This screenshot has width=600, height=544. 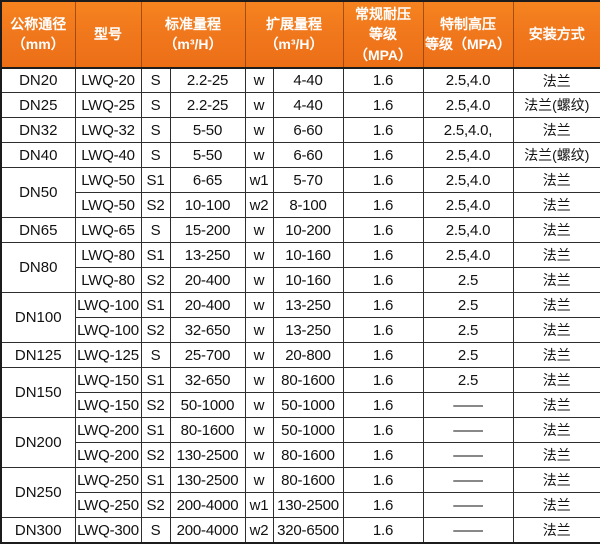 I want to click on model-cell: LWQ-25, so click(x=108, y=105).